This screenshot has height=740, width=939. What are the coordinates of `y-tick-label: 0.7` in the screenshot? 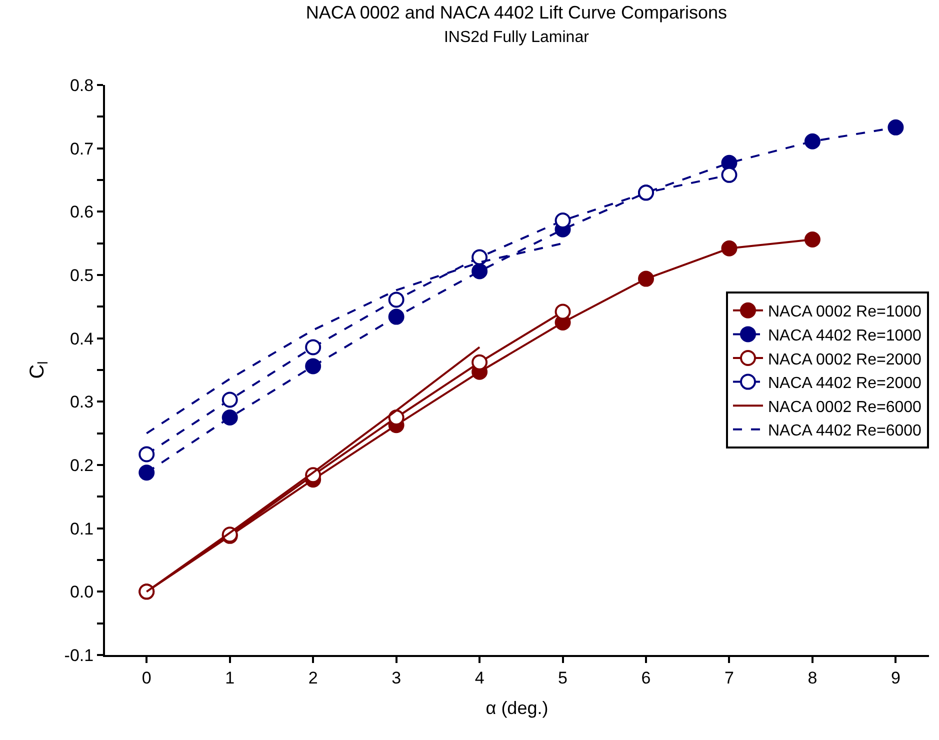 It's located at (82, 148).